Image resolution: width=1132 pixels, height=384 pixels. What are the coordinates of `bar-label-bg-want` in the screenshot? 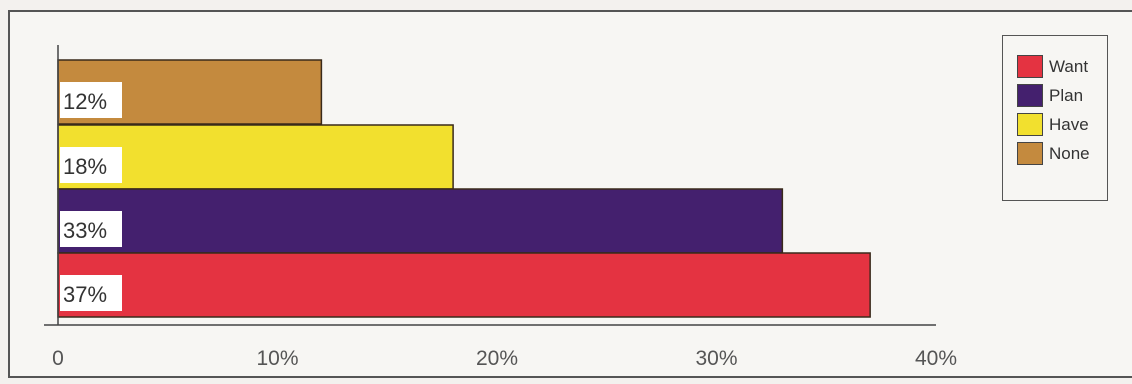 It's located at (91, 293).